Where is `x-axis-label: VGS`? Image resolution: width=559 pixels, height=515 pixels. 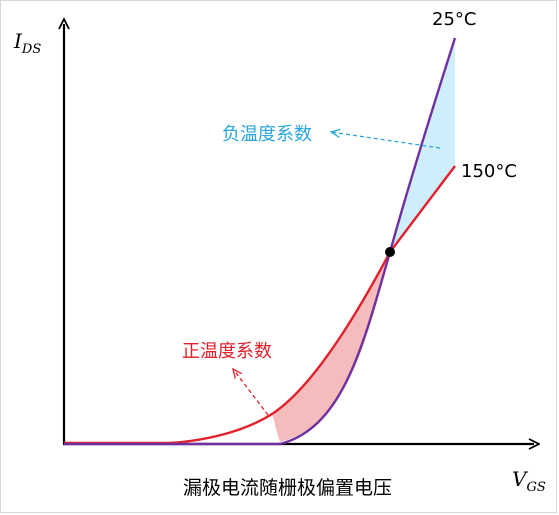
x-axis-label: VGS is located at coordinates (529, 481).